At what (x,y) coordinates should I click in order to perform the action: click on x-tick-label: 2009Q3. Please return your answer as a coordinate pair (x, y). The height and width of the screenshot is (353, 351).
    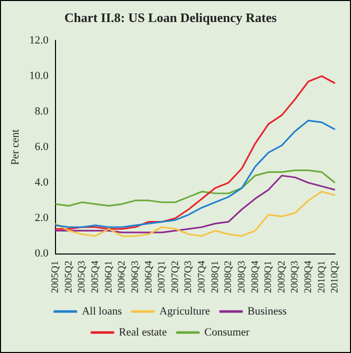
    Looking at the image, I should click on (295, 277).